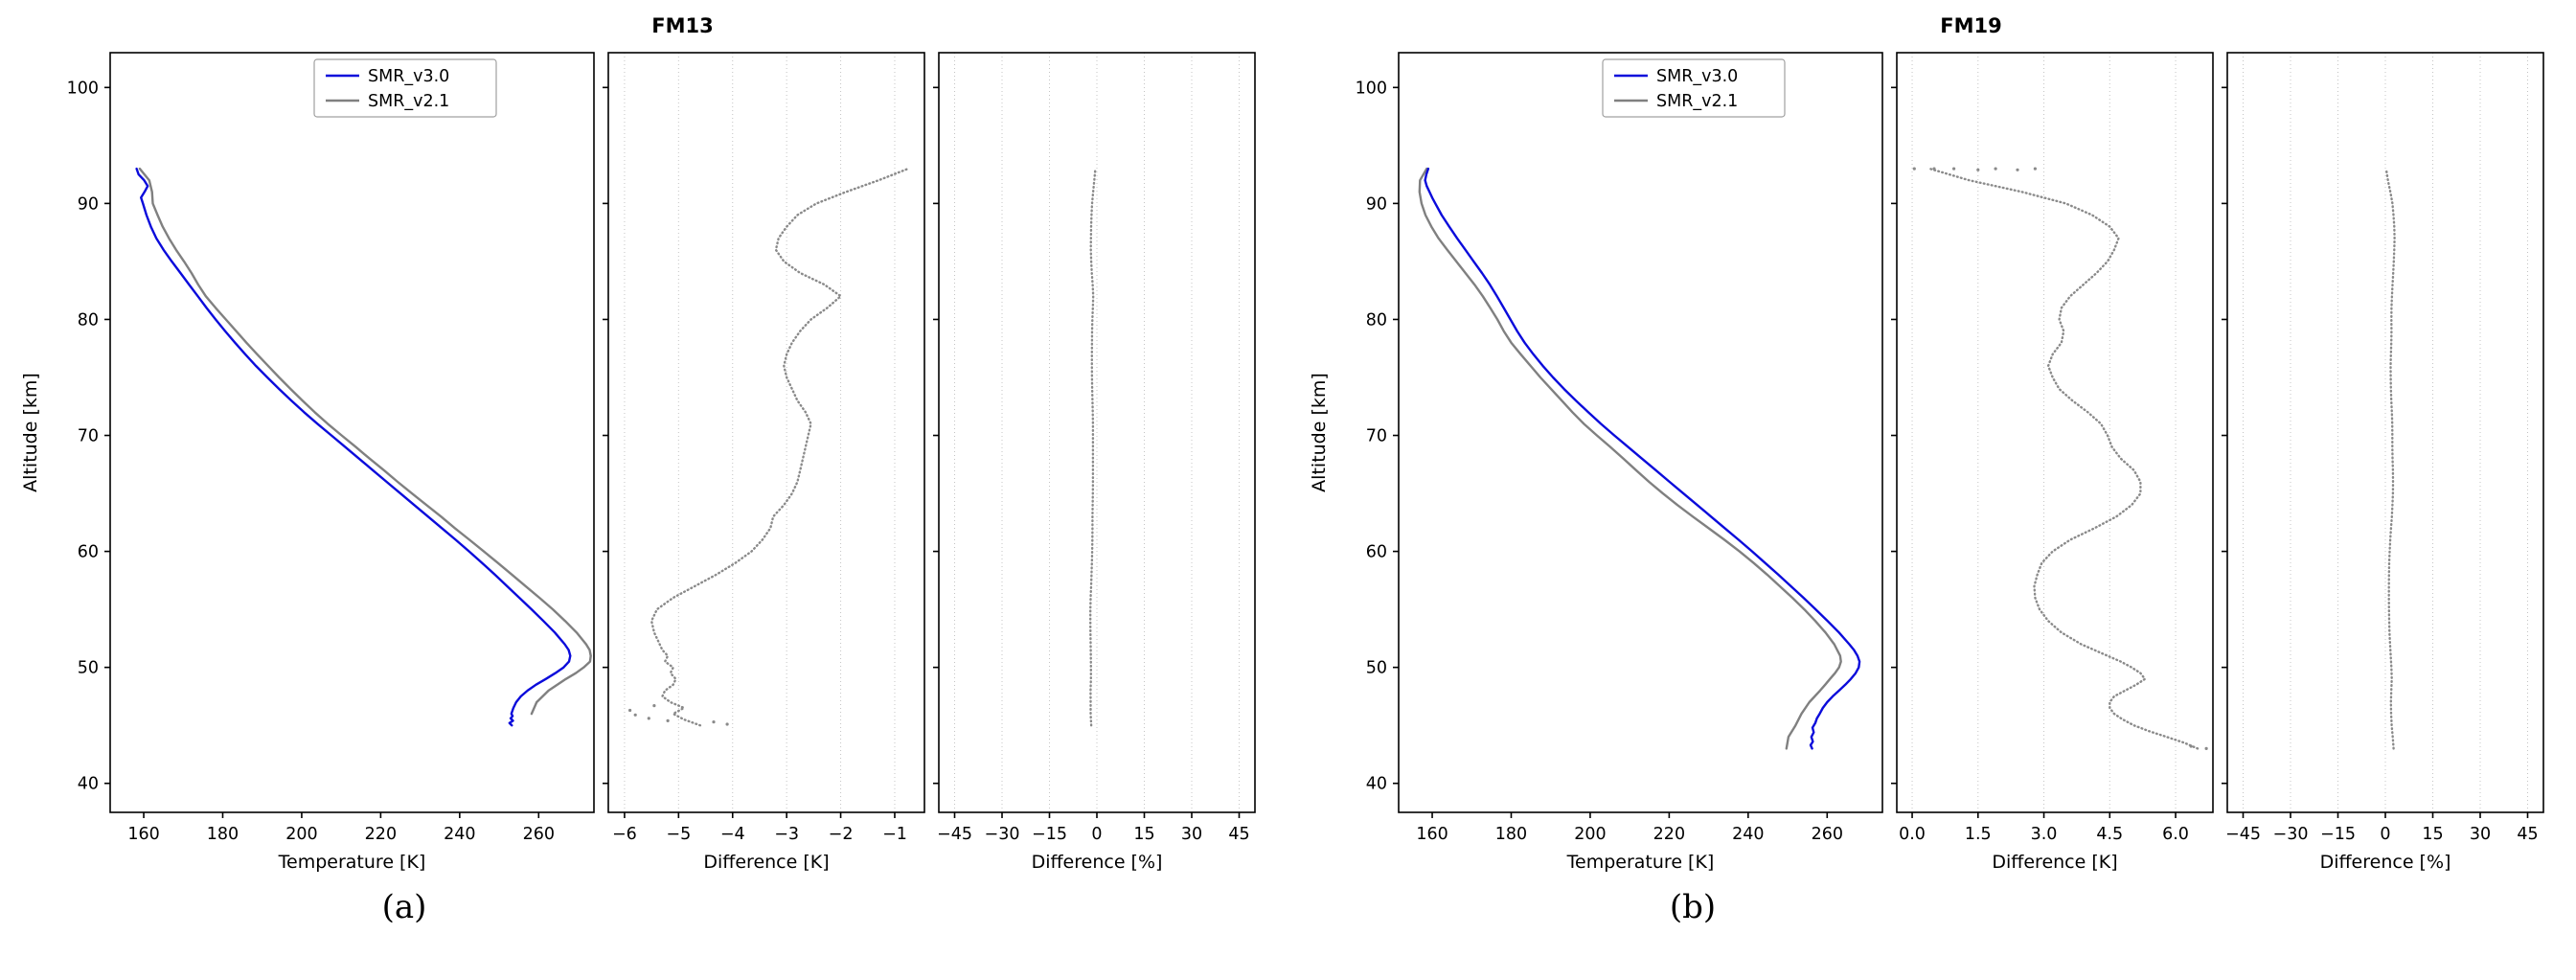 This screenshot has width=2576, height=980. I want to click on x-axis-label: Temperature [K], so click(352, 862).